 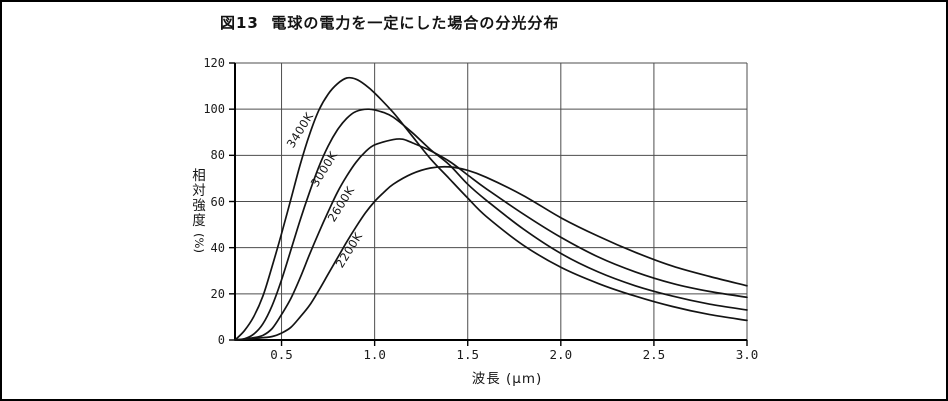 I want to click on x-tick-label-3.0: 3.0, so click(x=747, y=354).